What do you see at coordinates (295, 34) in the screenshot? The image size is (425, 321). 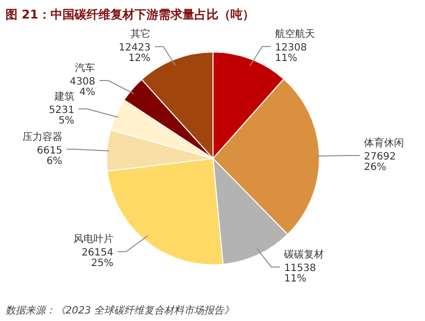 I see `slice-label: 航空航天` at bounding box center [295, 34].